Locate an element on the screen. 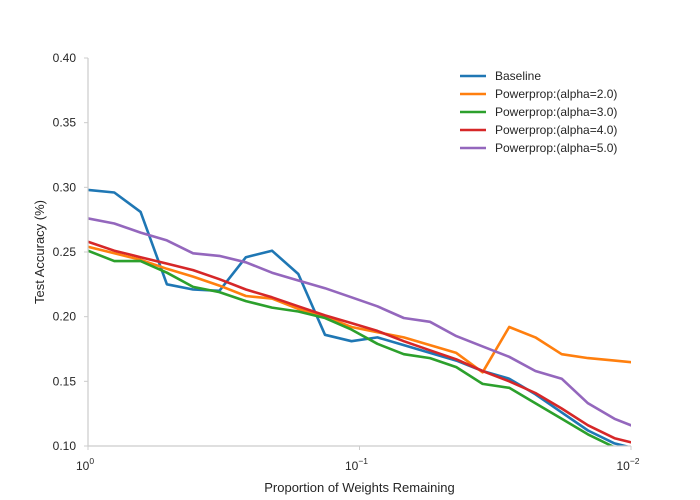  legend-label: Powerprop:(alpha=5.0) is located at coordinates (556, 148).